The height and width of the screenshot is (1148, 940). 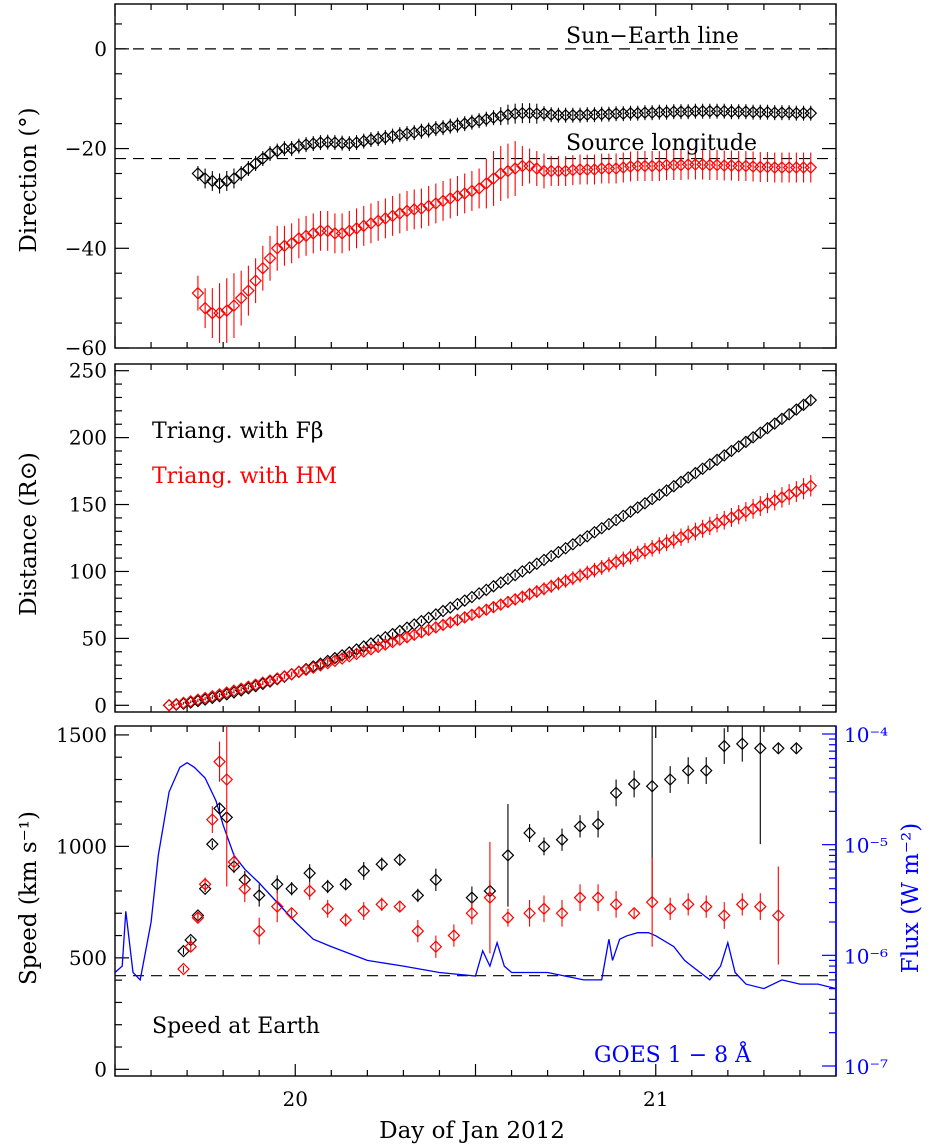 What do you see at coordinates (866, 1067) in the screenshot?
I see `flux-tick-label: 10⁻⁷` at bounding box center [866, 1067].